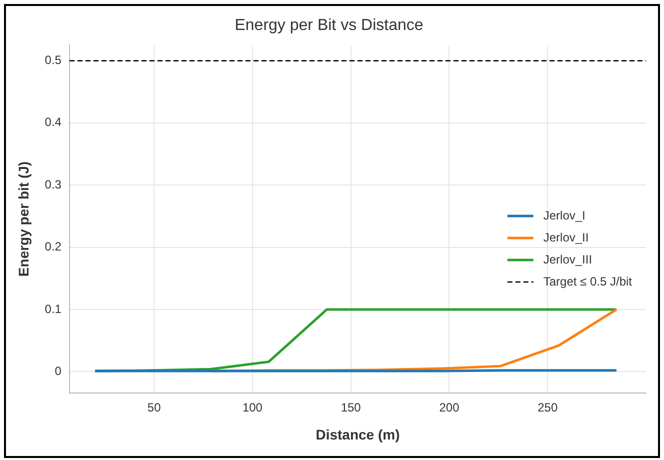  What do you see at coordinates (351, 407) in the screenshot?
I see `x-tick-label: 150` at bounding box center [351, 407].